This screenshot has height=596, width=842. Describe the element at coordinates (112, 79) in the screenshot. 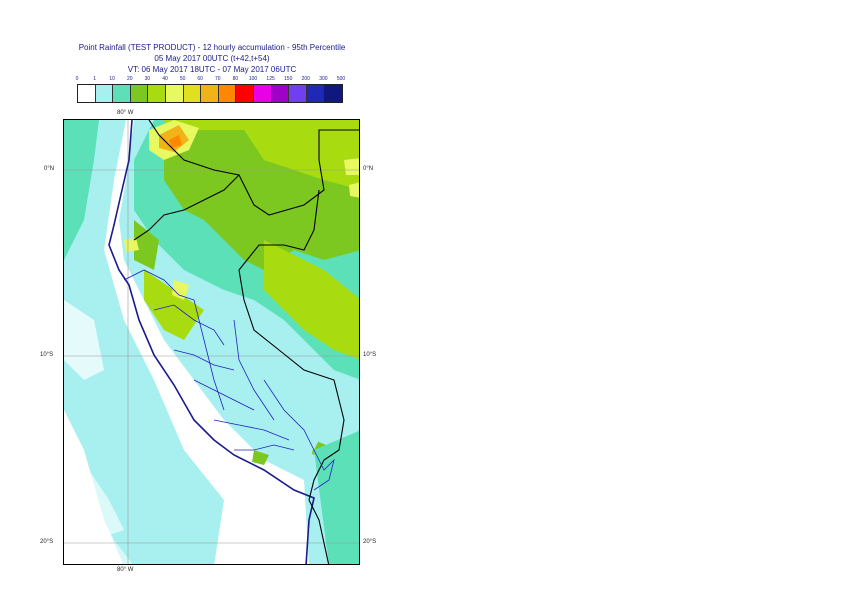

I see `legend-label: 10` at that location.